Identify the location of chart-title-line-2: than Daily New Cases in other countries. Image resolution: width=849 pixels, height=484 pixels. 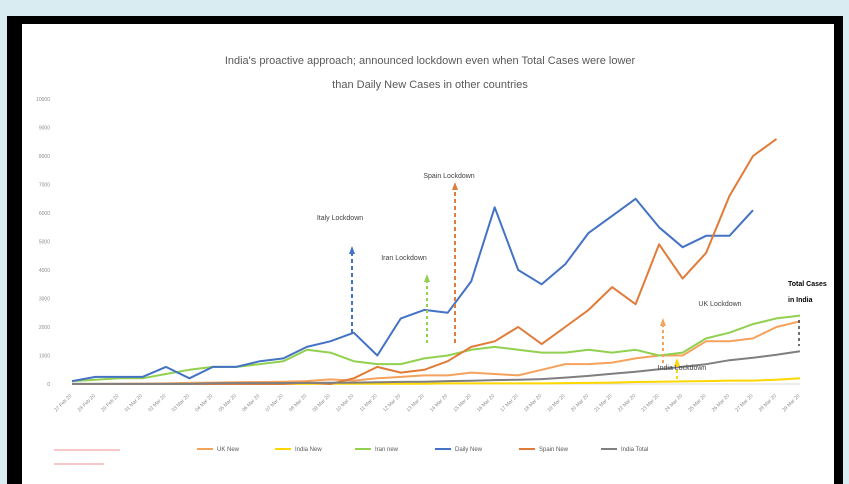
(430, 85).